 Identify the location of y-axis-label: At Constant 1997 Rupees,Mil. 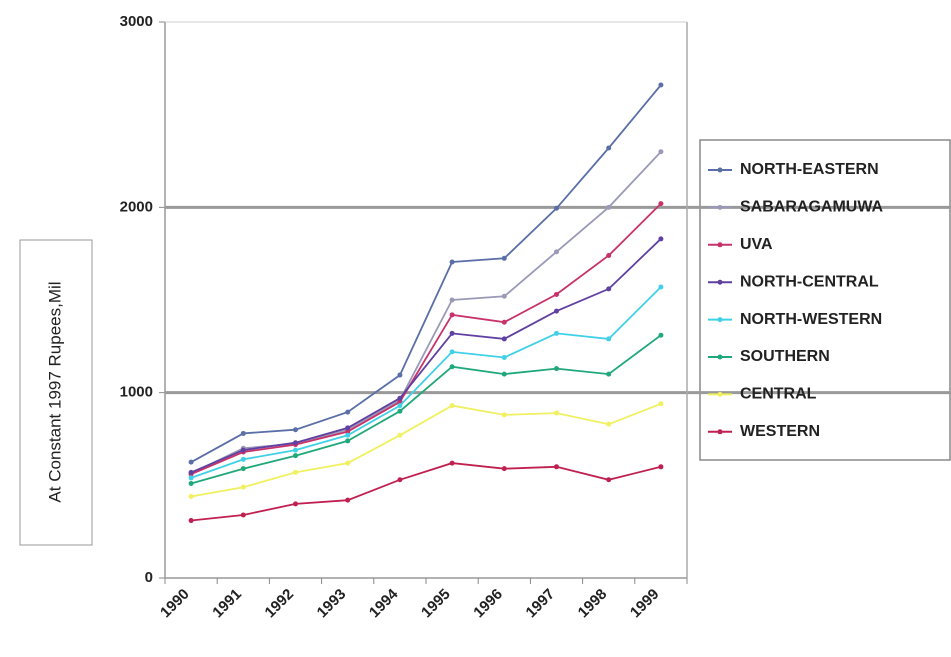
(54, 391).